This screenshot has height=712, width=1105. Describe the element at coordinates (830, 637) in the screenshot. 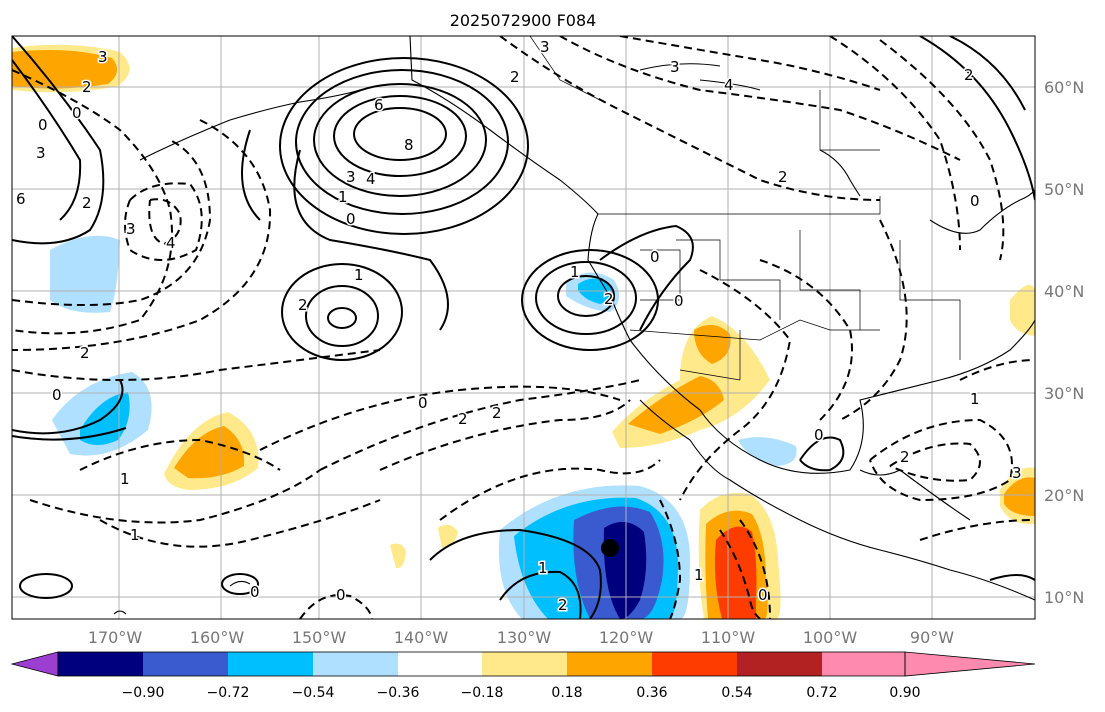

I see `lon-label: 100°W` at that location.